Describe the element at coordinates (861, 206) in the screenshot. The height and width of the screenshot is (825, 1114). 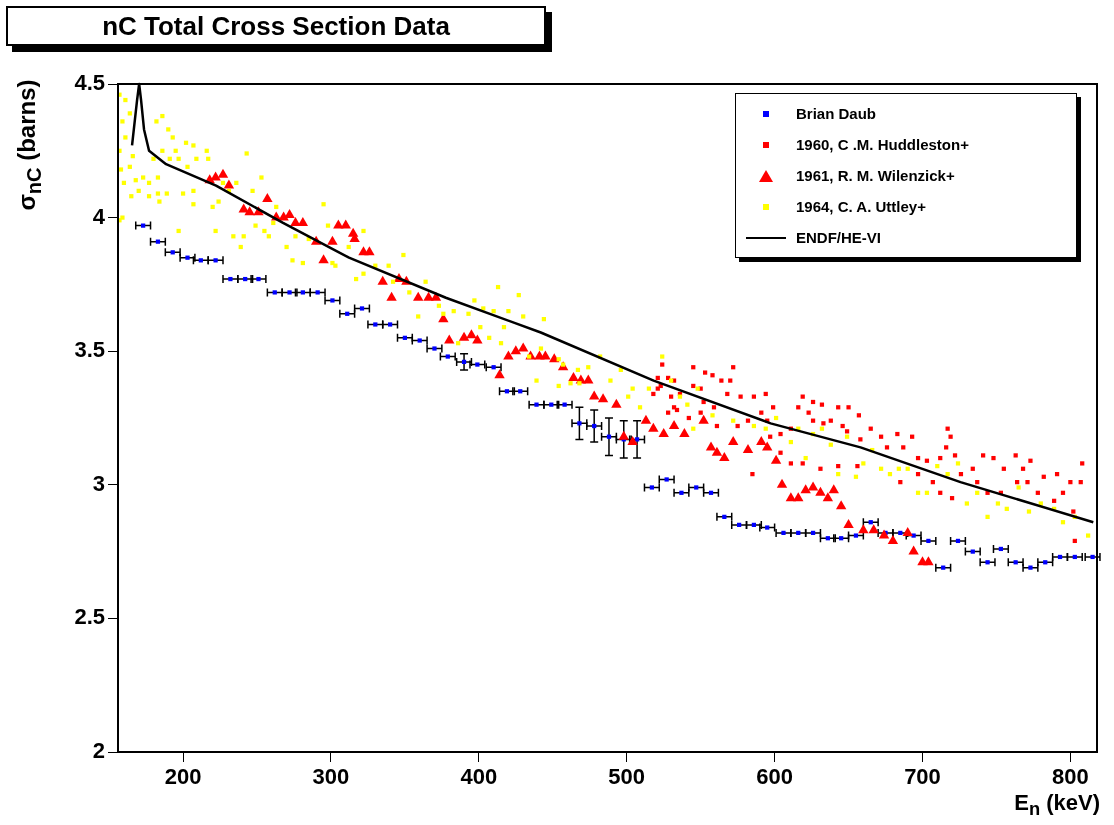
I see `legend-label: 1964, C. A. Uttley+` at that location.